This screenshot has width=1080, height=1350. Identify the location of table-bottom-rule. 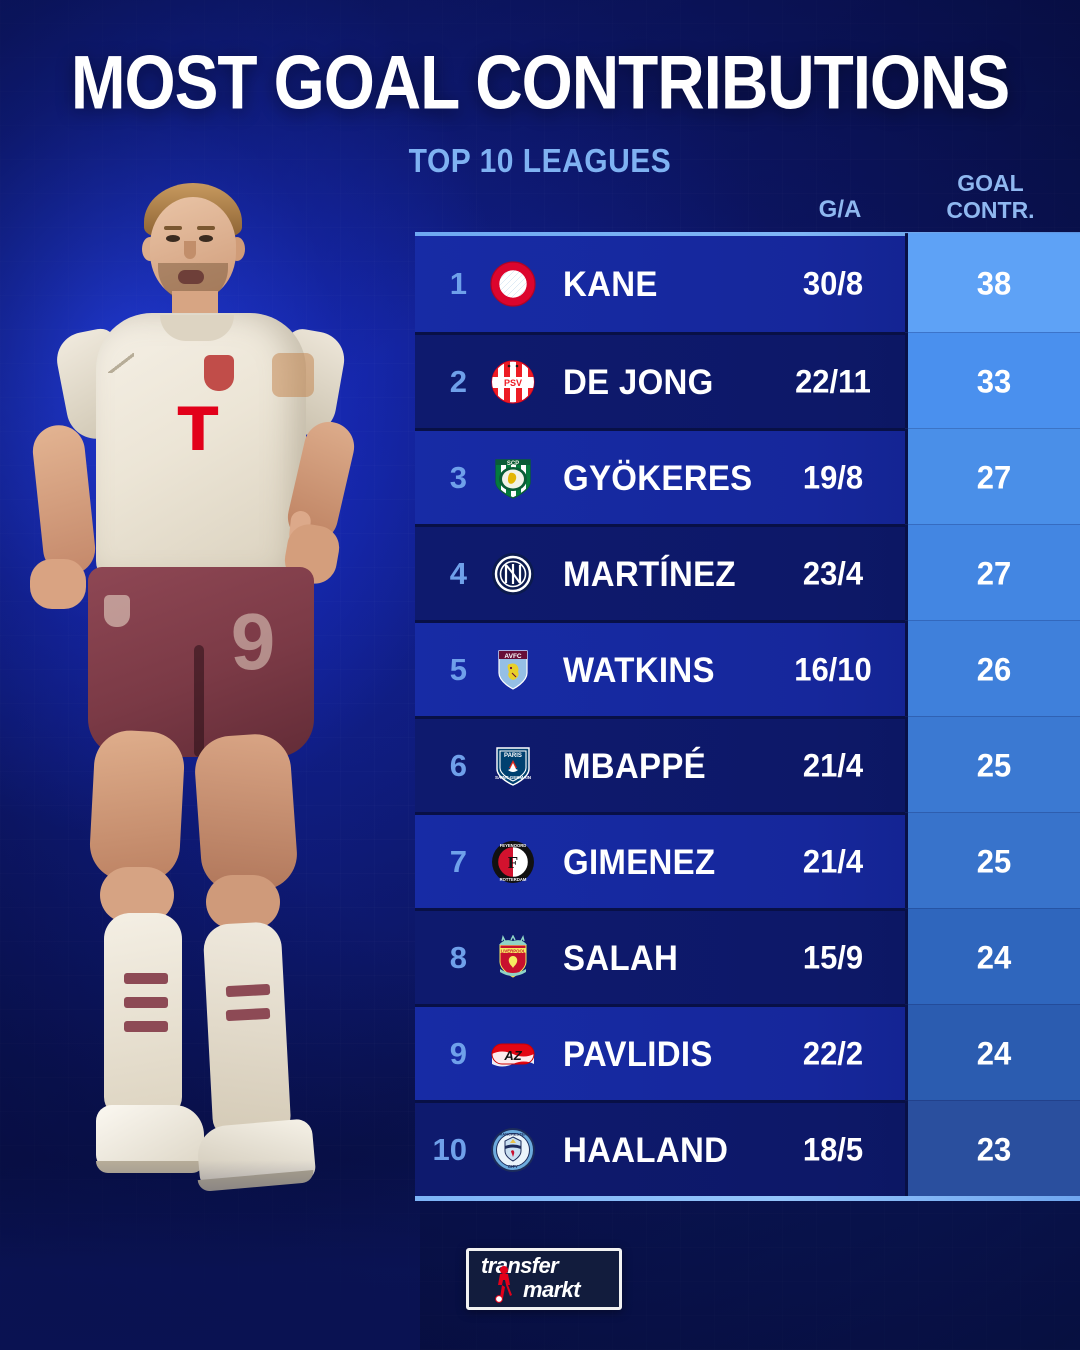
(747, 1198).